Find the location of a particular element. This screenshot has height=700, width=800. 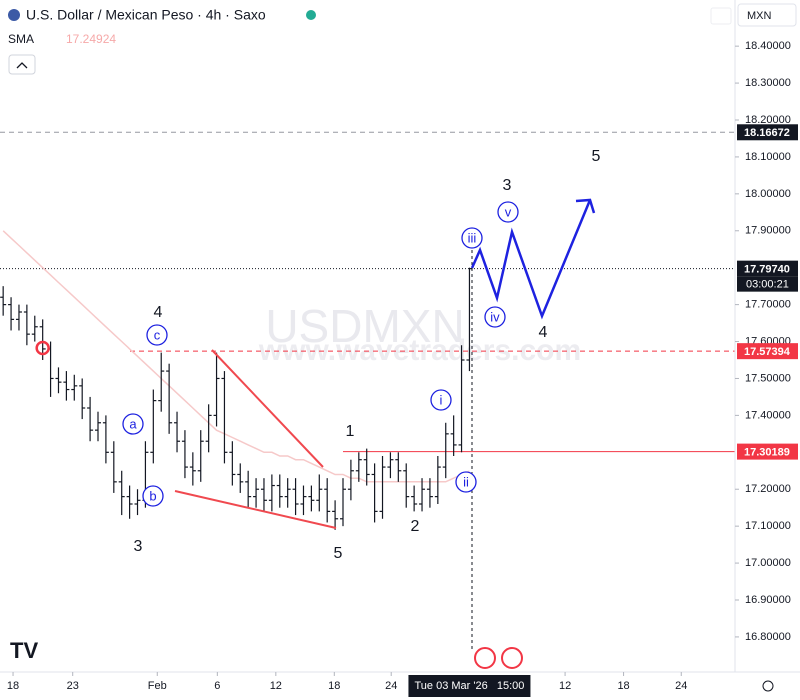

y-tick-label: 17.90000 is located at coordinates (768, 231).